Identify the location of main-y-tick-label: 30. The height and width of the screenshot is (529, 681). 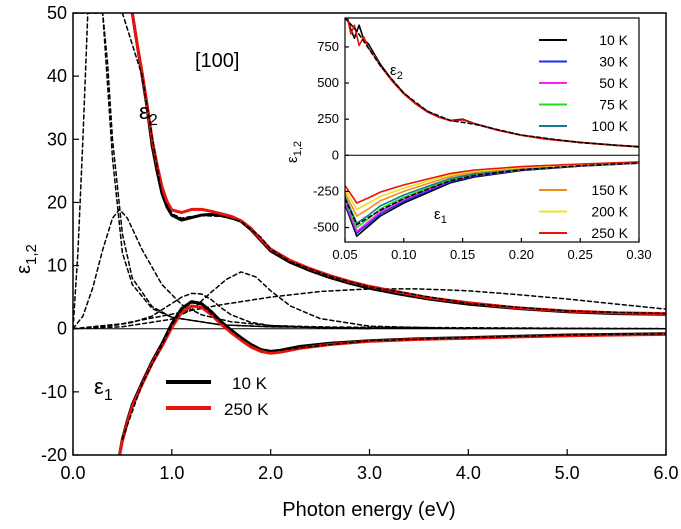
(57, 139).